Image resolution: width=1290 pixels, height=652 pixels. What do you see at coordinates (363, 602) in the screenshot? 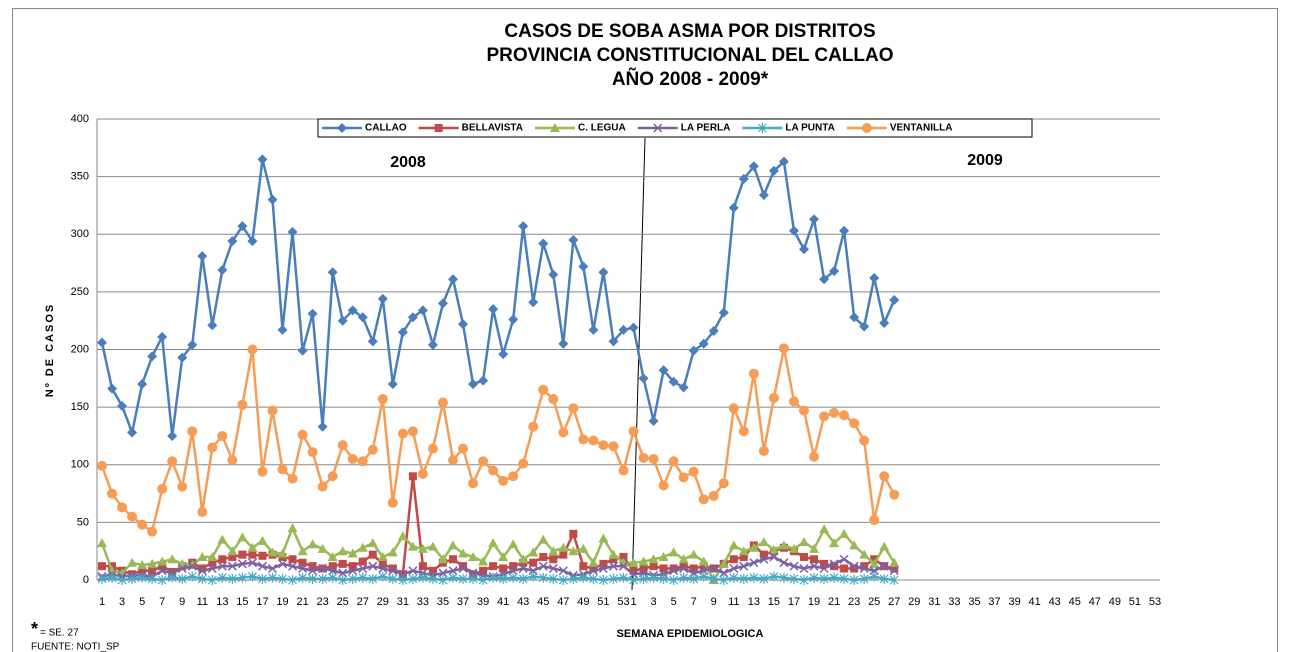
I see `x-tick-label: 27` at bounding box center [363, 602].